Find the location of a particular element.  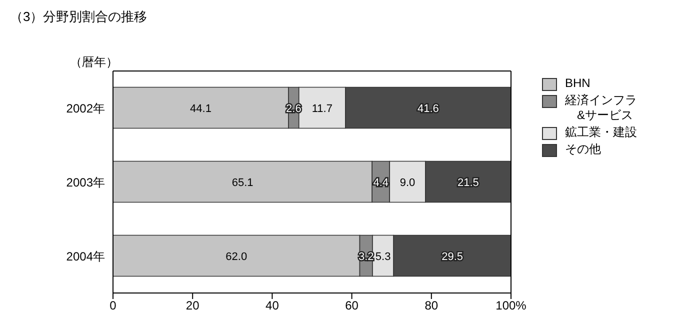

legend-label: その他 is located at coordinates (583, 149).